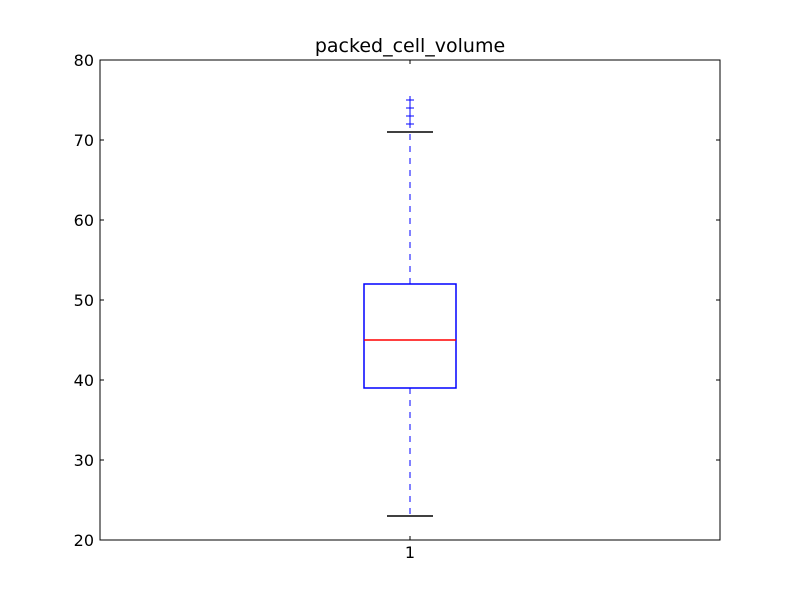 The width and height of the screenshot is (800, 600). What do you see at coordinates (84, 220) in the screenshot?
I see `y-tick-label-60: 60` at bounding box center [84, 220].